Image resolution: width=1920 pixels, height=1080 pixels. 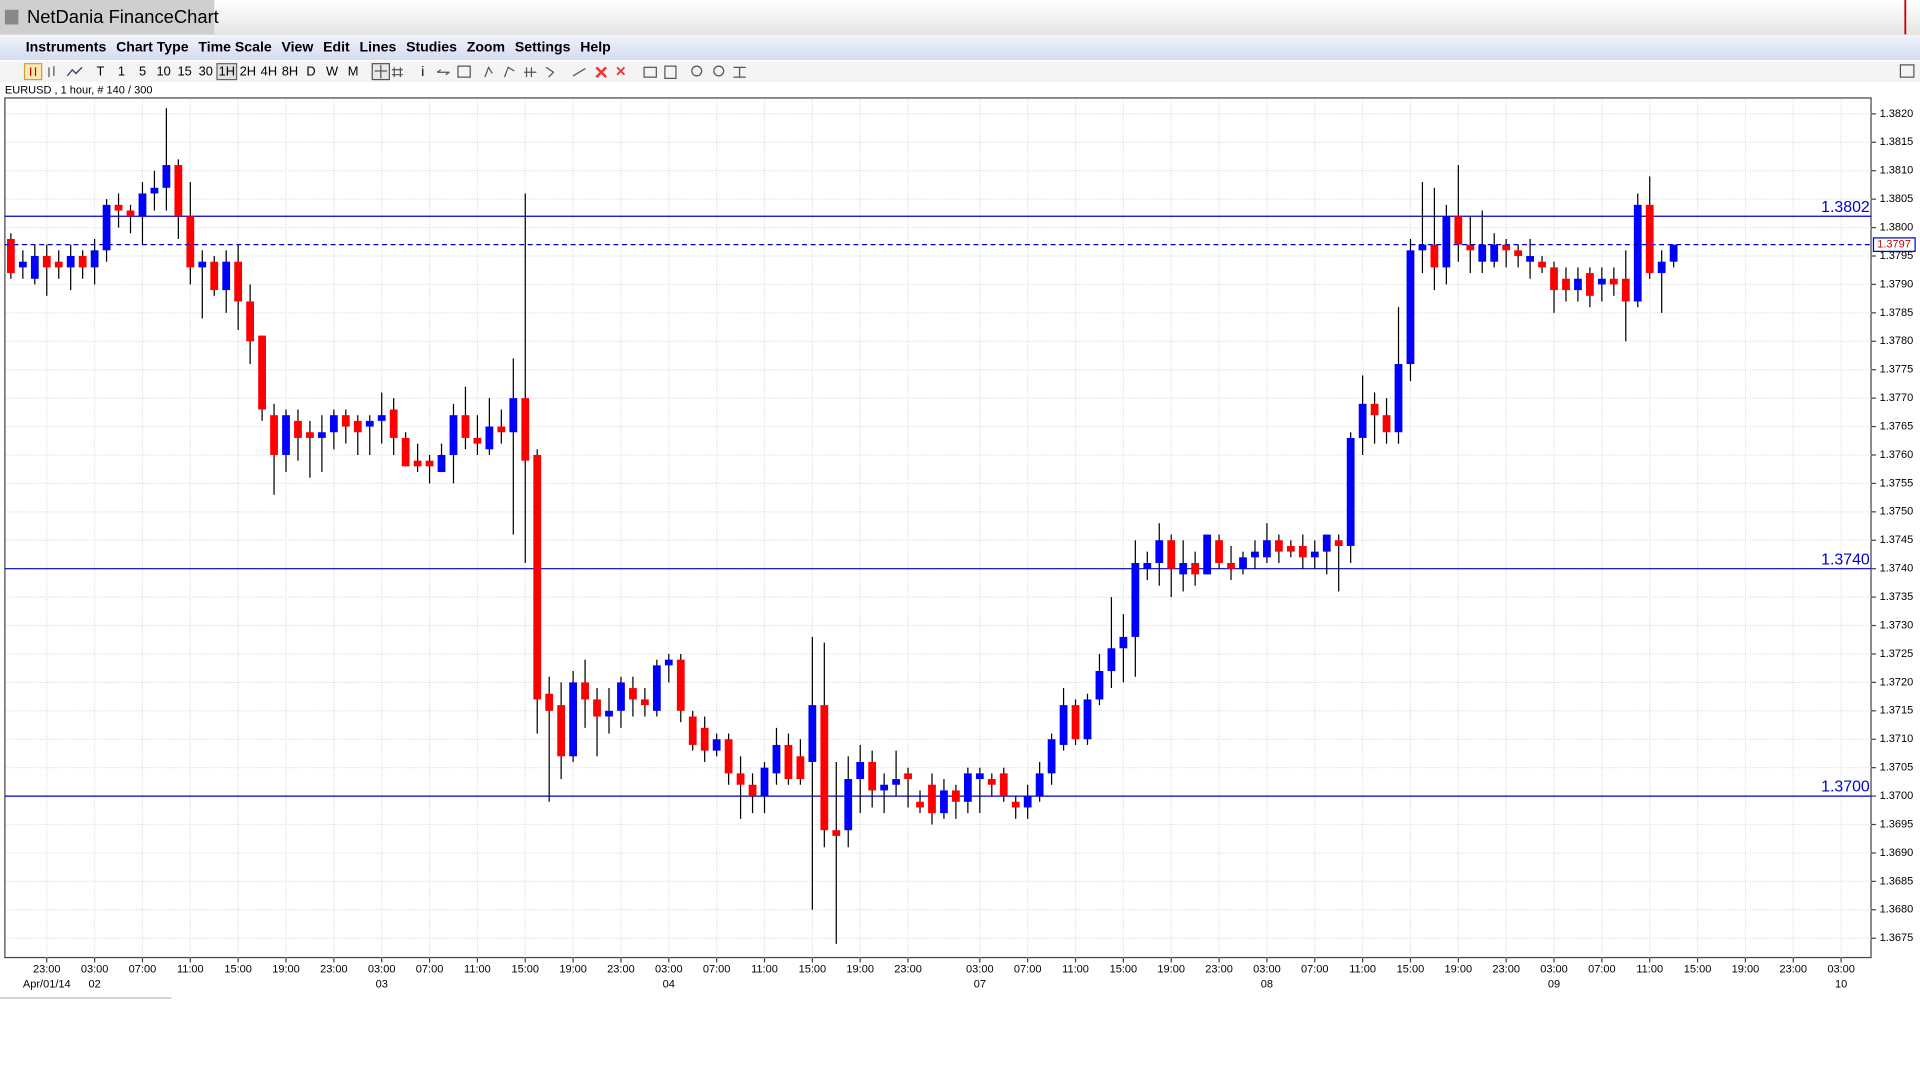 I want to click on tool-fit, so click(x=739, y=72).